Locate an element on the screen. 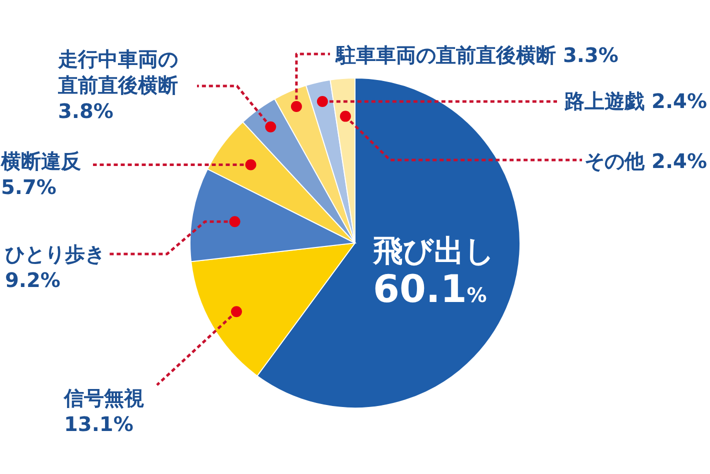 This screenshot has height=474, width=710. slice-label: 横断違反 is located at coordinates (40, 161).